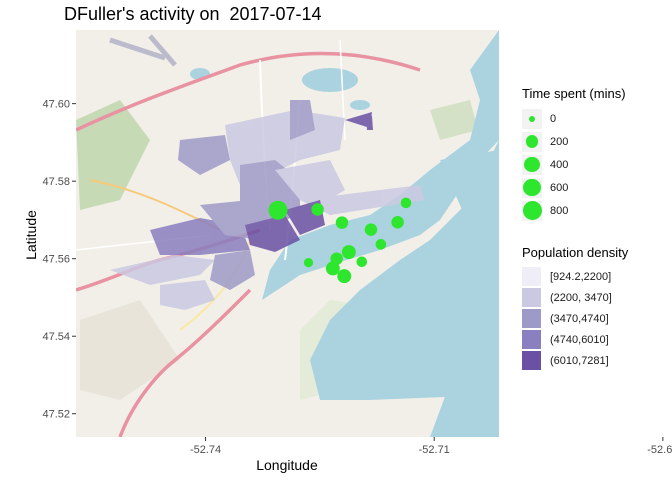 The image size is (672, 480). I want to click on legend-density-item: (6010,7281], so click(575, 360).